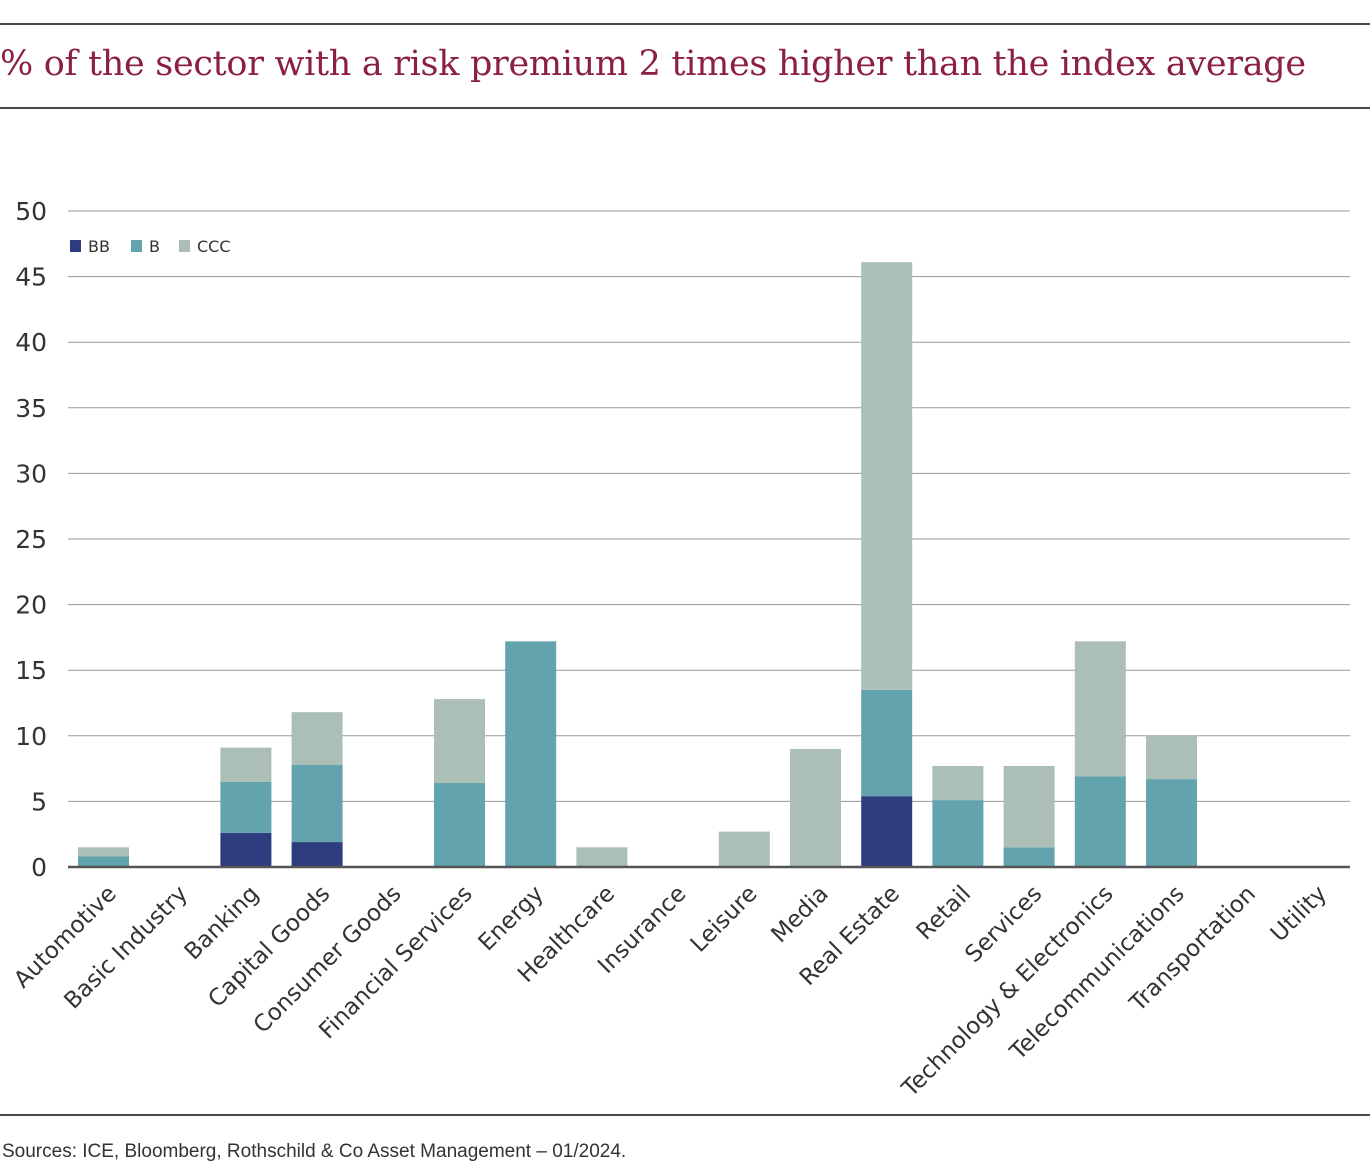 This screenshot has width=1370, height=1170. What do you see at coordinates (136, 246) in the screenshot?
I see `legend-swatch-b` at bounding box center [136, 246].